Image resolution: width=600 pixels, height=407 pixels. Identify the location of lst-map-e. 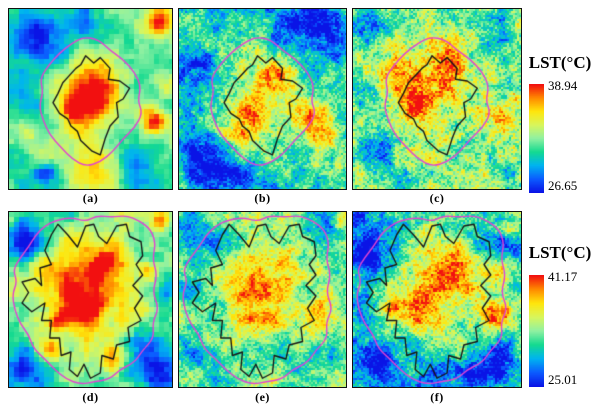
(262, 299).